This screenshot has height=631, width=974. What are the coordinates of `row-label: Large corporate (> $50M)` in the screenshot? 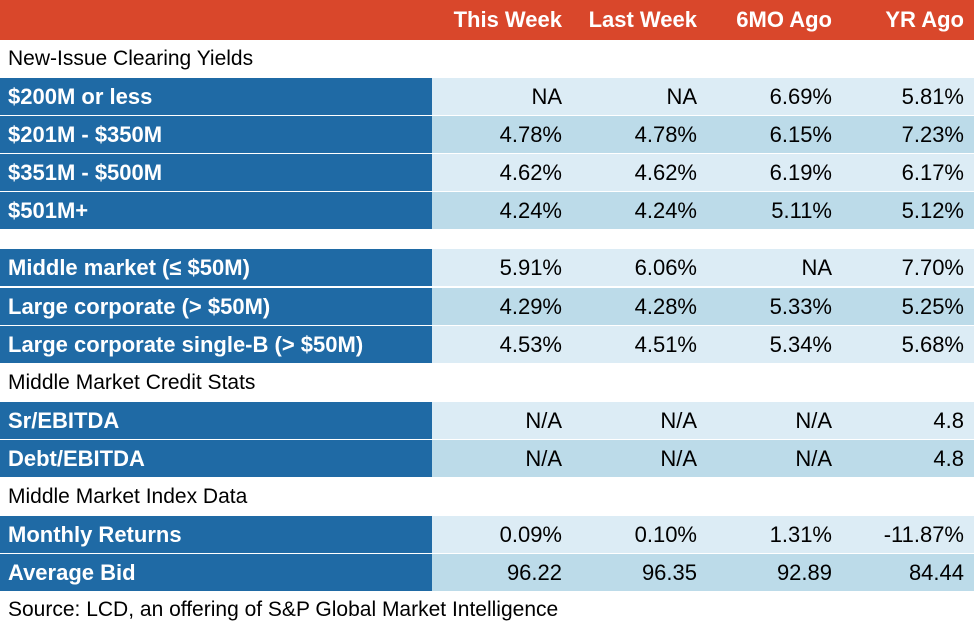 It's located at (216, 306).